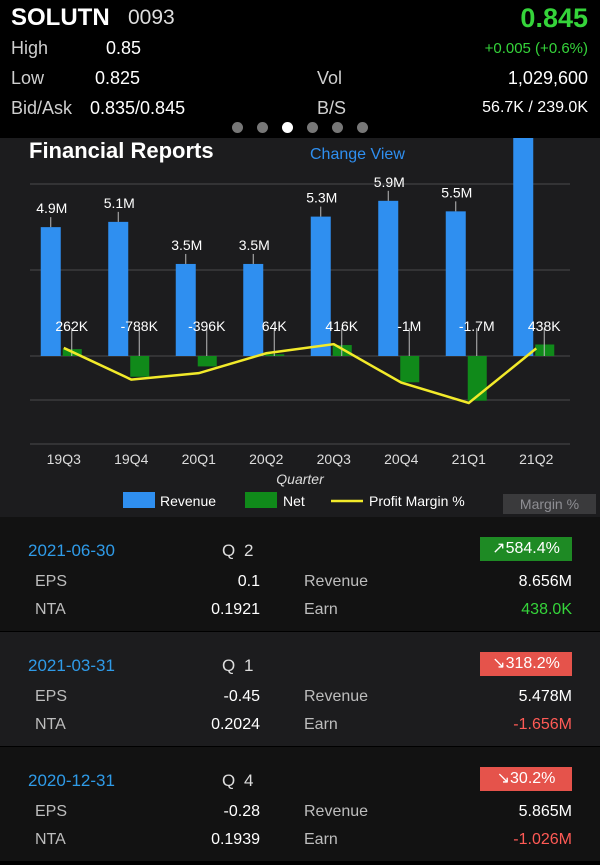  Describe the element at coordinates (546, 609) in the screenshot. I see `earn-value: 438.0K` at that location.